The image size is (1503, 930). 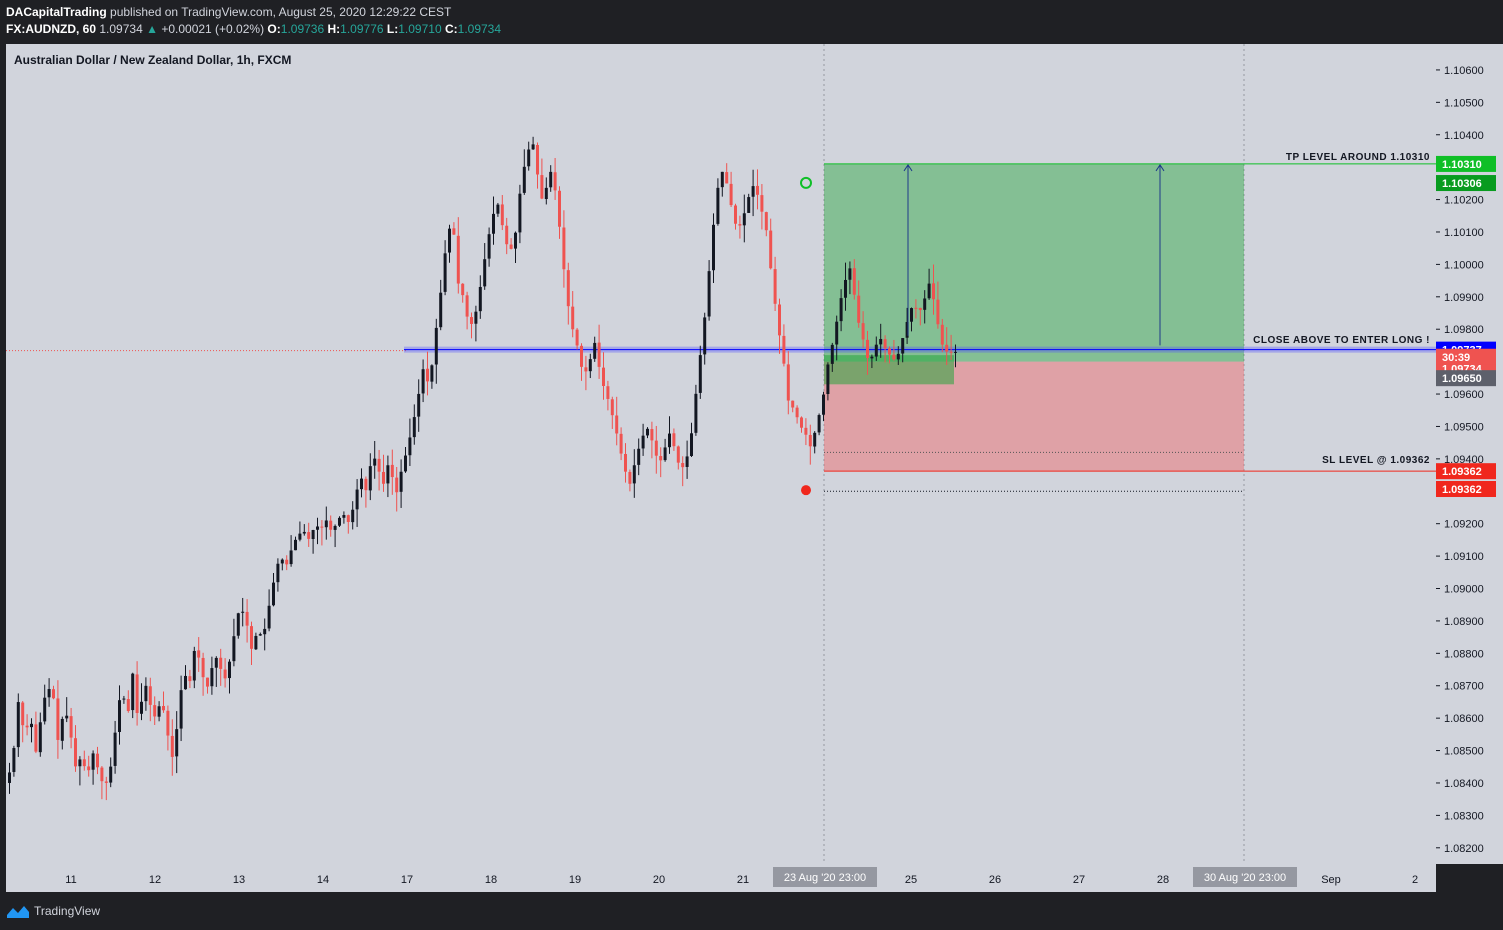 I want to click on sl-annotation: SL LEVEL @ 1.09362, so click(x=1376, y=460).